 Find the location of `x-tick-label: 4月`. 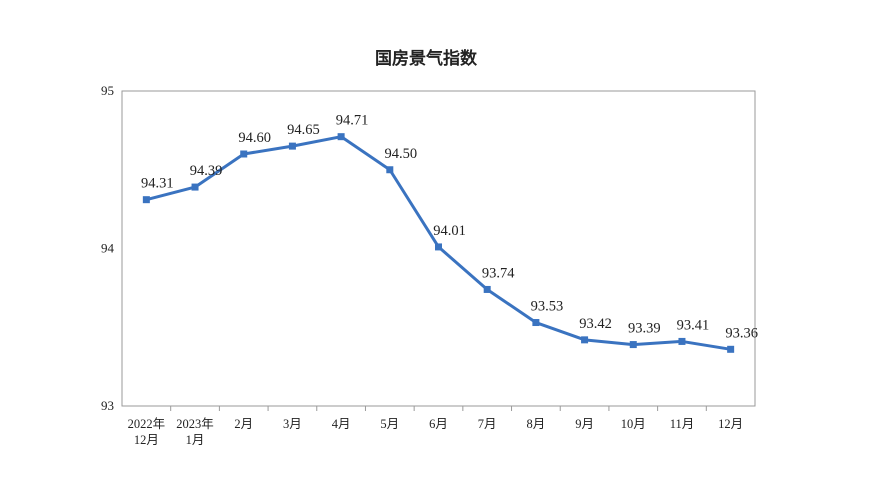

x-tick-label: 4月 is located at coordinates (341, 424).